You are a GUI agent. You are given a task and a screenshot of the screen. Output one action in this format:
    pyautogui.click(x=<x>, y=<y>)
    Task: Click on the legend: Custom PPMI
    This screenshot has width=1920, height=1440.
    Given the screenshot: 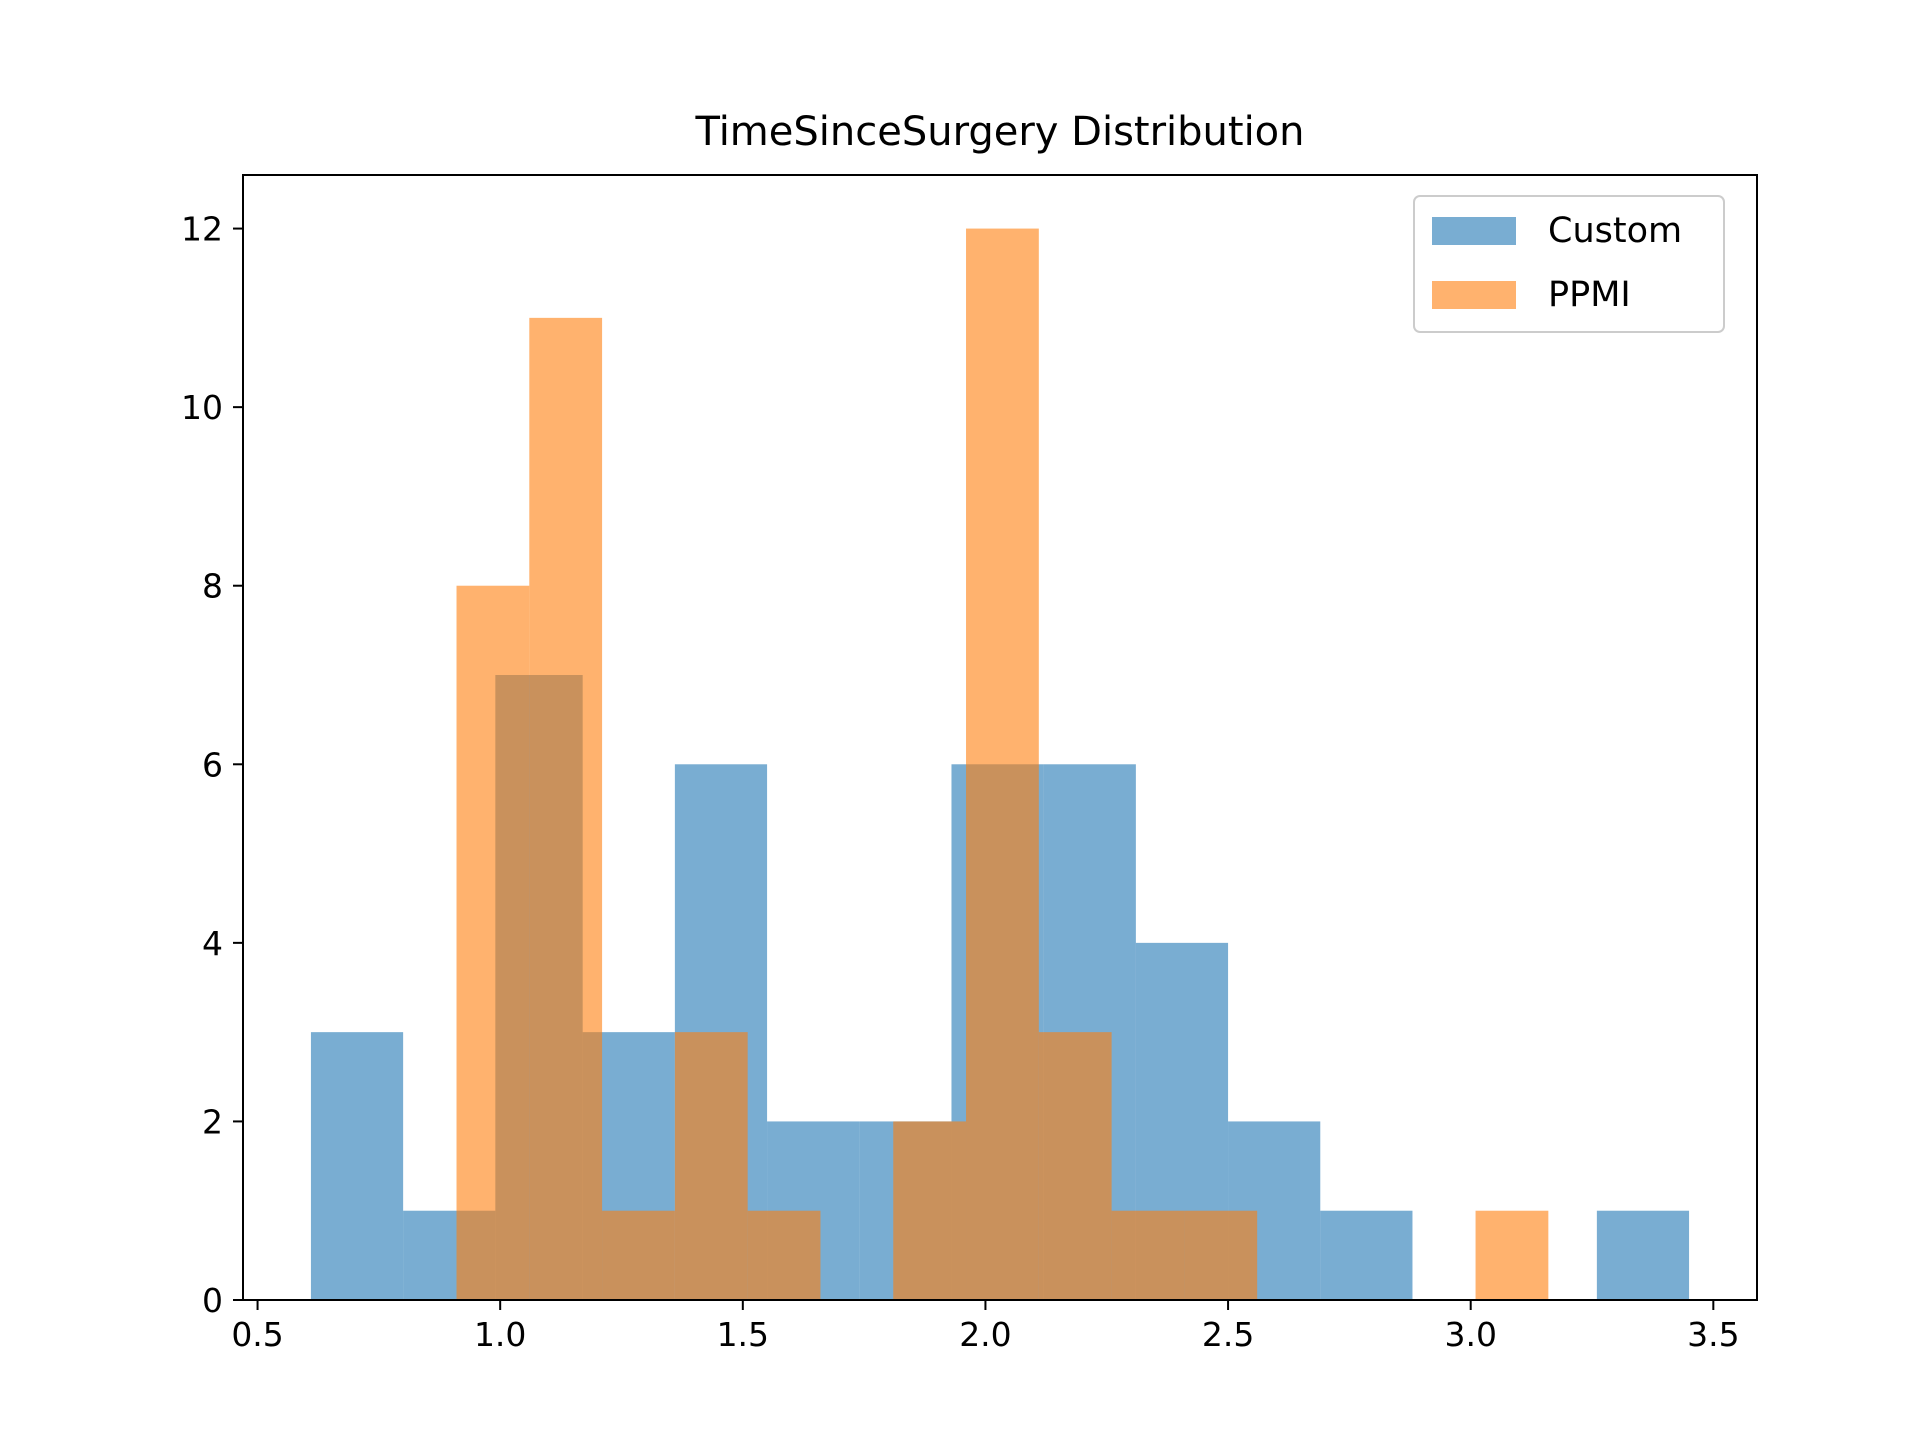 What is the action you would take?
    pyautogui.click(x=1569, y=264)
    